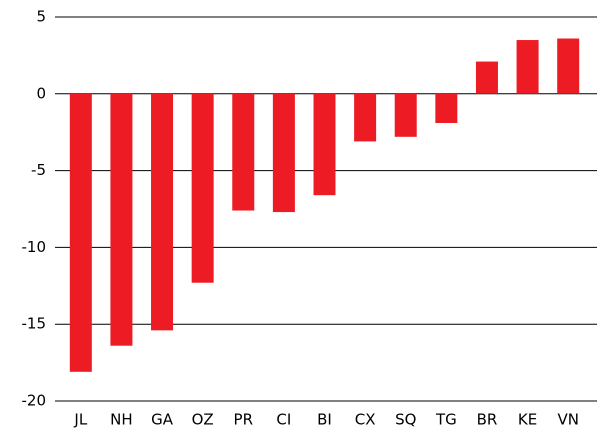  Describe the element at coordinates (41, 17) in the screenshot. I see `y-tick-label: 5` at that location.